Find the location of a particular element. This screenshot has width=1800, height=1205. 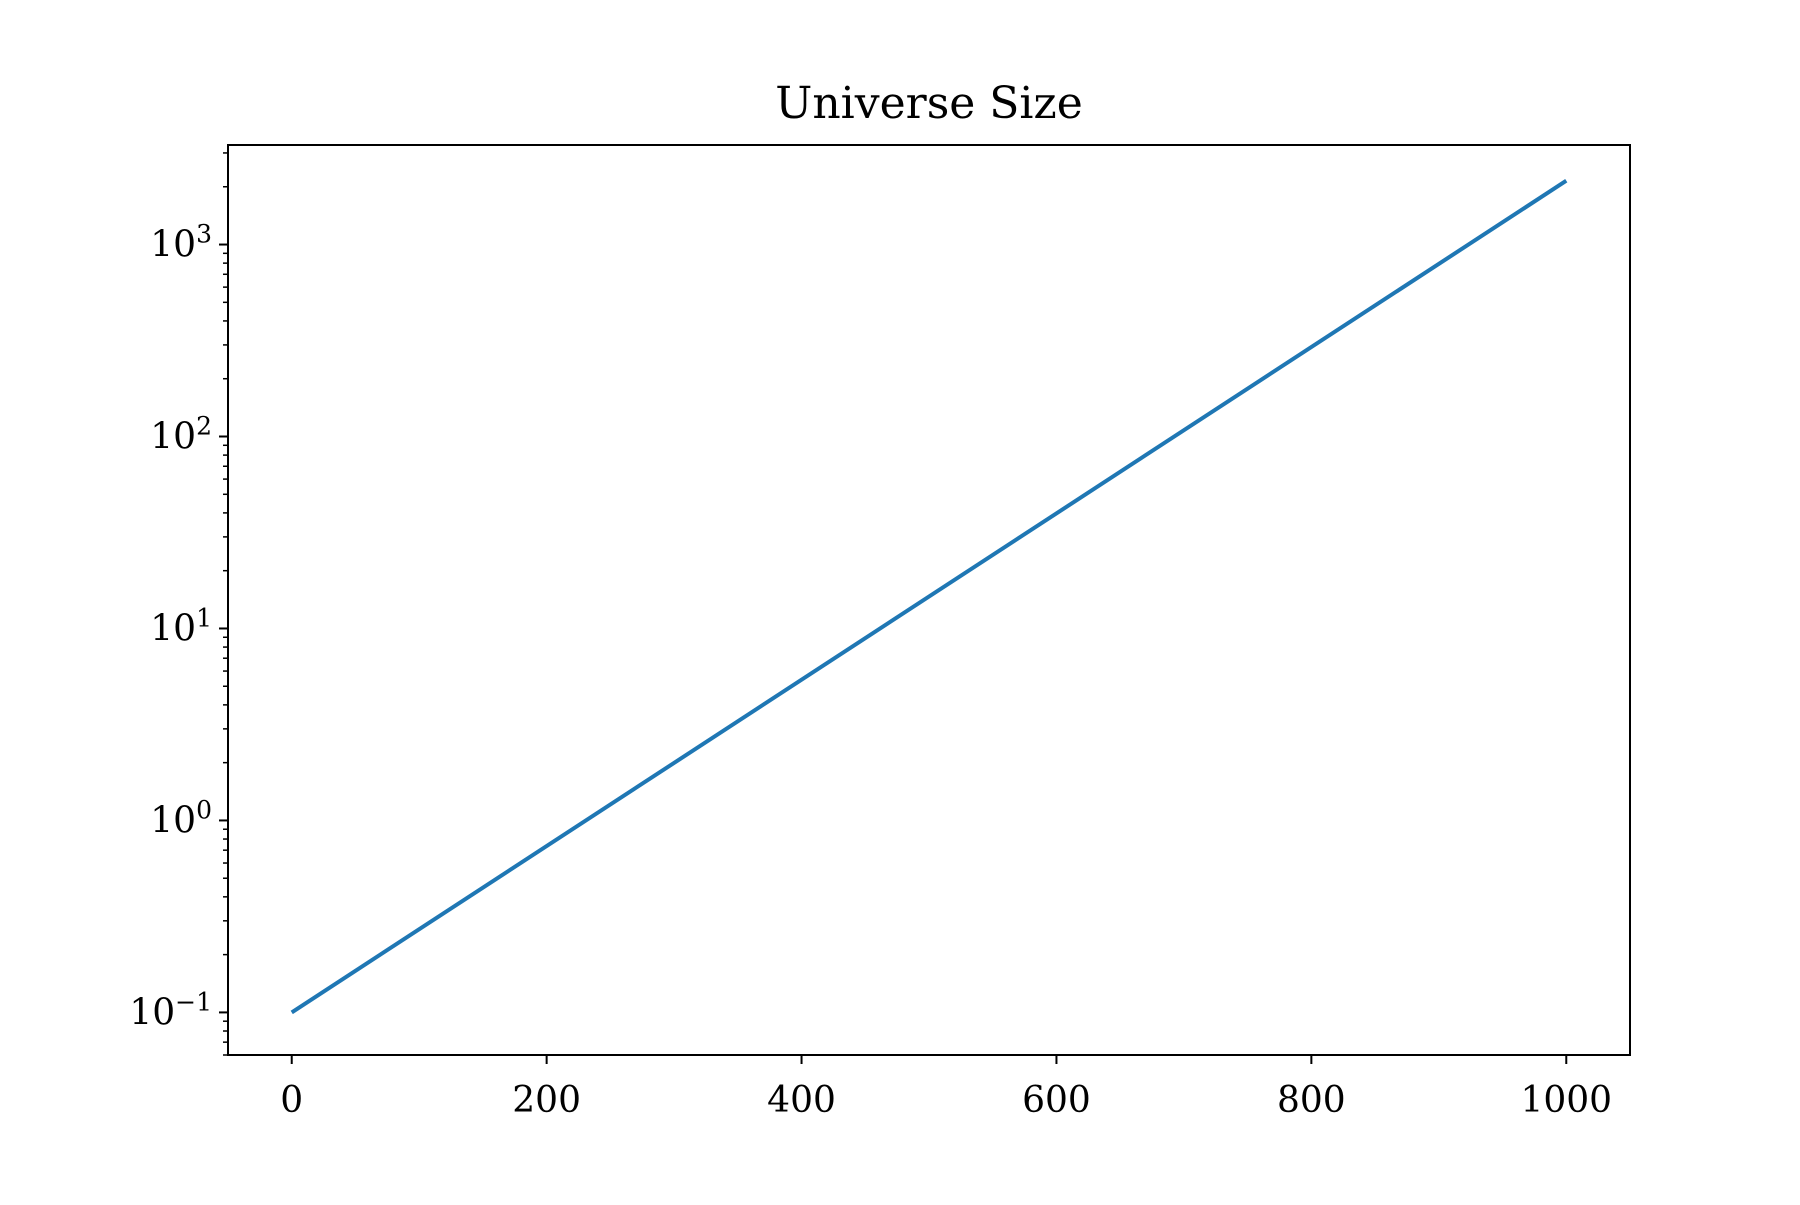

y-tick-exponent: 2 is located at coordinates (204, 426).